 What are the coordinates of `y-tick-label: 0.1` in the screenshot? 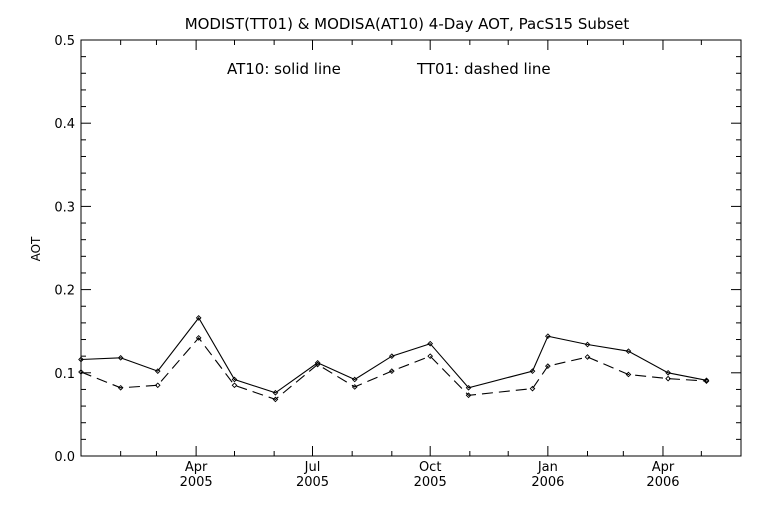 It's located at (64, 374).